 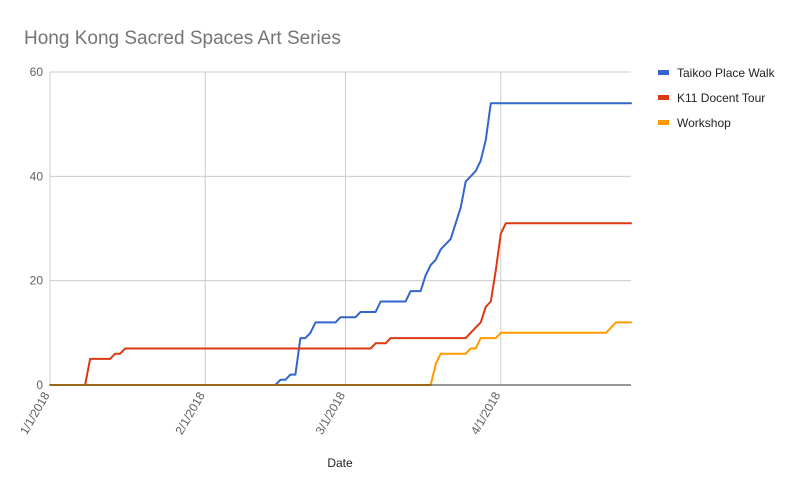 What do you see at coordinates (182, 38) in the screenshot?
I see `chart-title: Hong Kong Sacred Spaces Art Series` at bounding box center [182, 38].